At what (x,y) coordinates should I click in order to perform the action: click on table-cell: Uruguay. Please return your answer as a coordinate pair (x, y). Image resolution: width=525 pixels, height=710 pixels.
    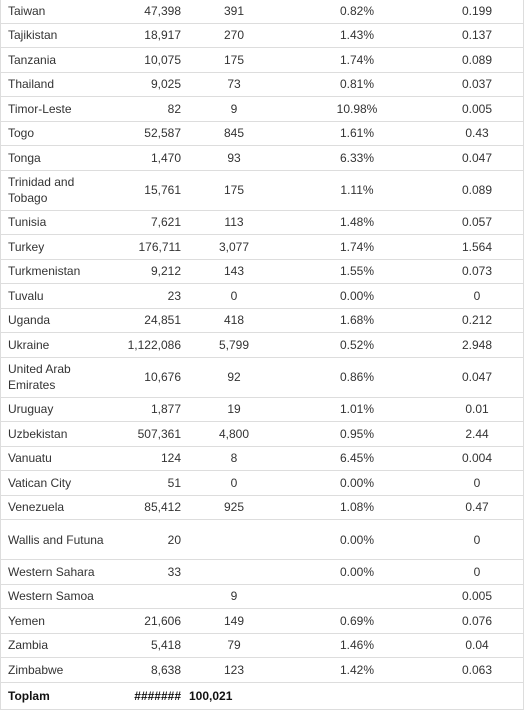
    Looking at the image, I should click on (54, 409).